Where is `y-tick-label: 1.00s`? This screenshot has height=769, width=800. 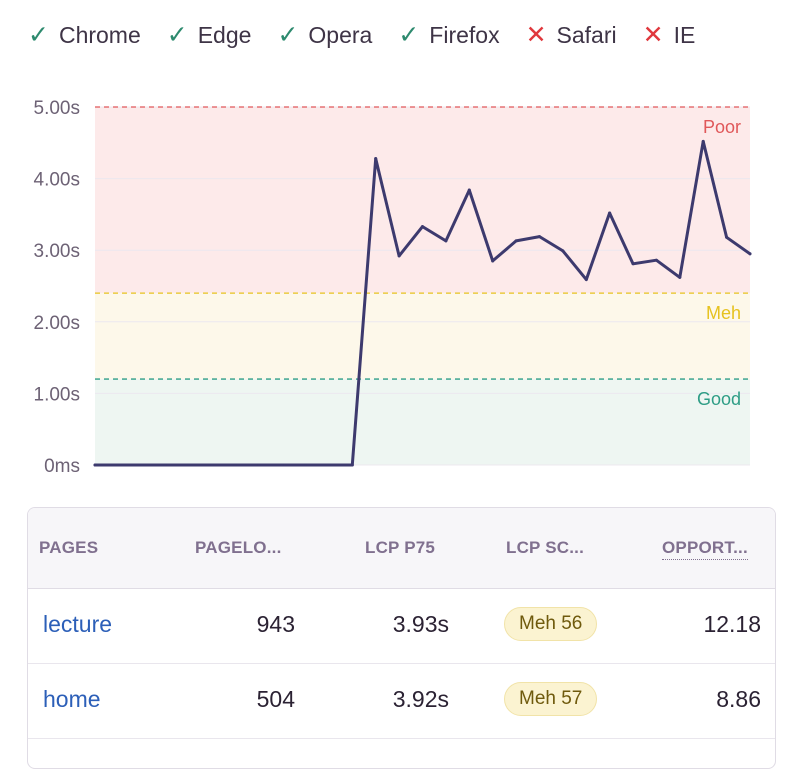 y-tick-label: 1.00s is located at coordinates (57, 394).